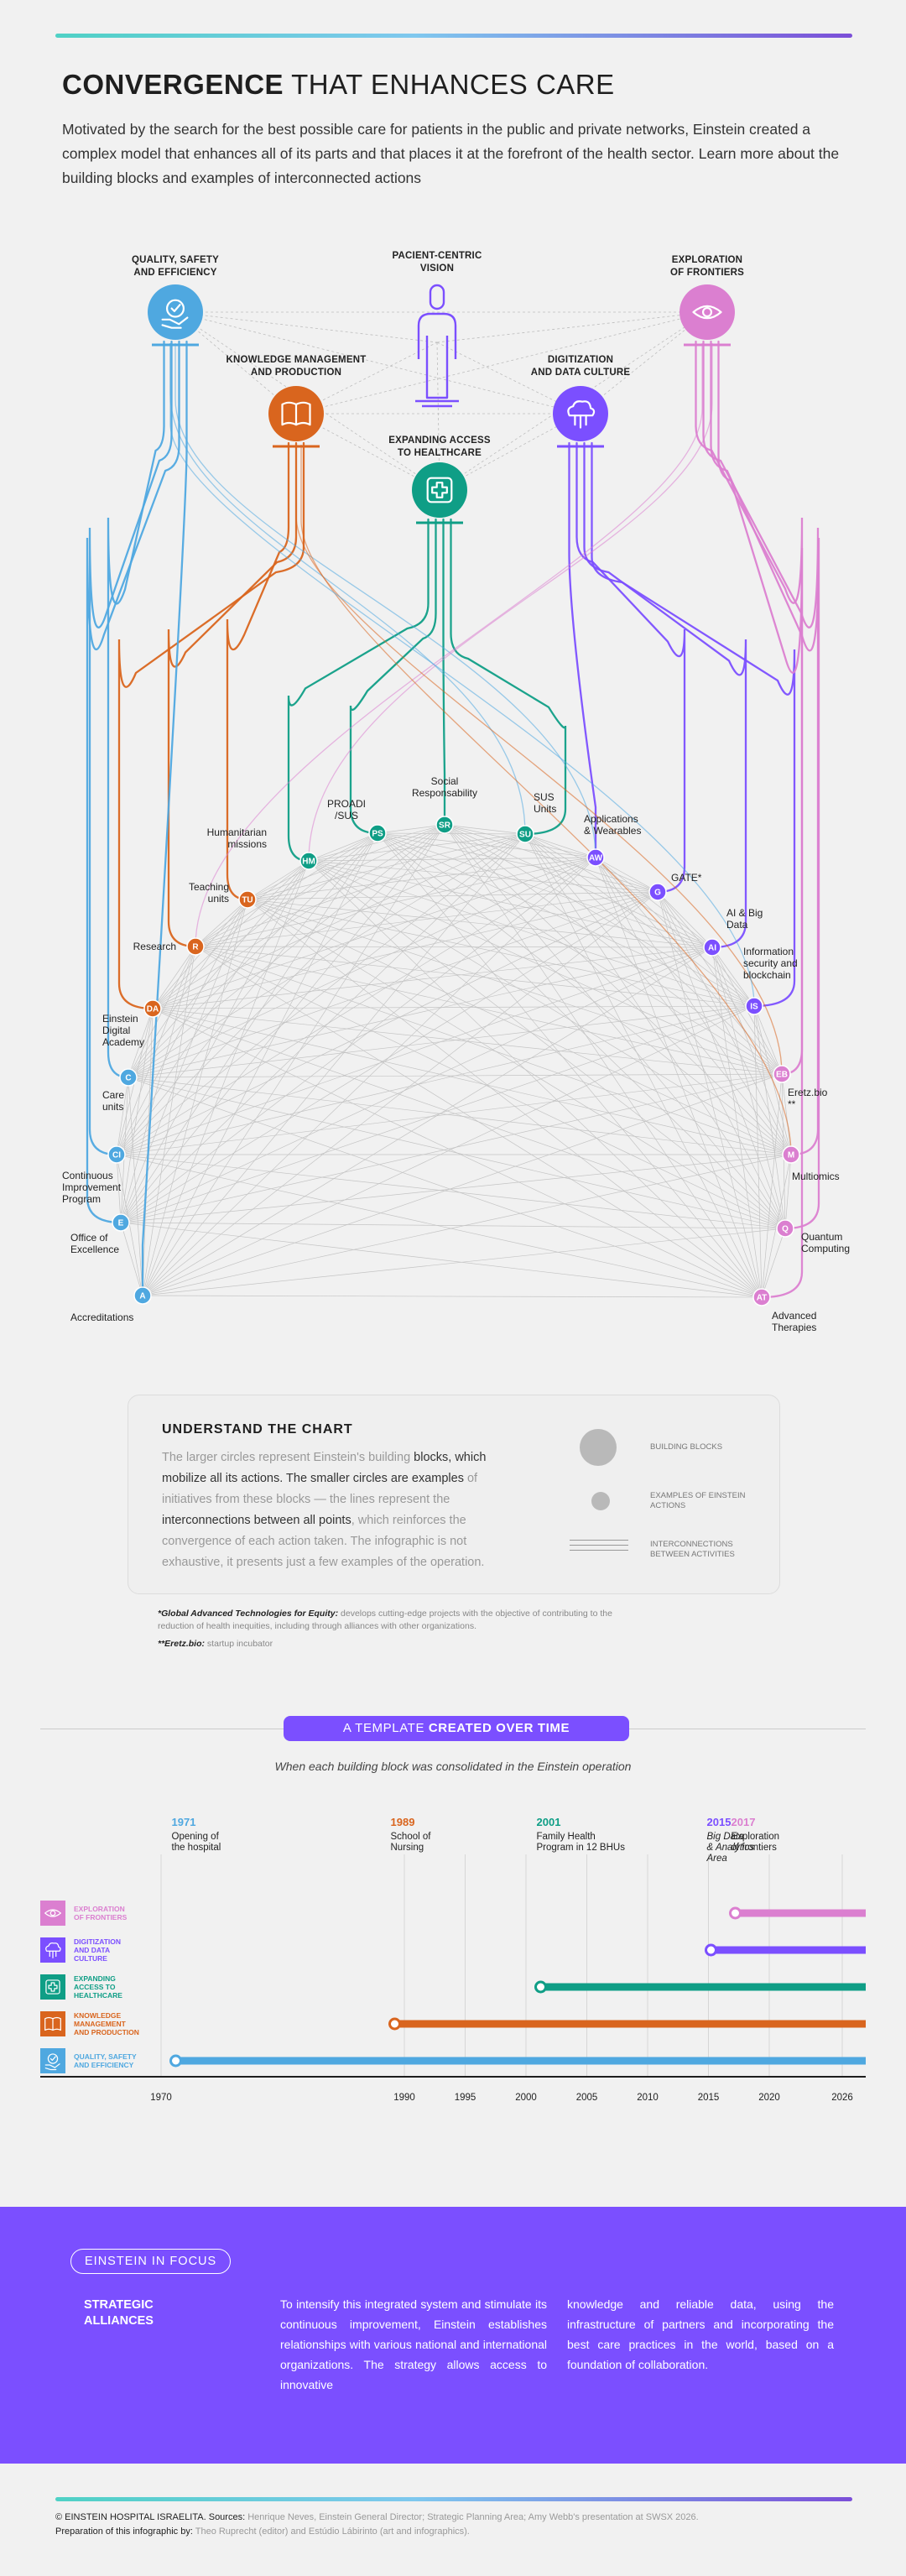 The image size is (906, 2576). I want to click on action-code: M, so click(791, 1155).